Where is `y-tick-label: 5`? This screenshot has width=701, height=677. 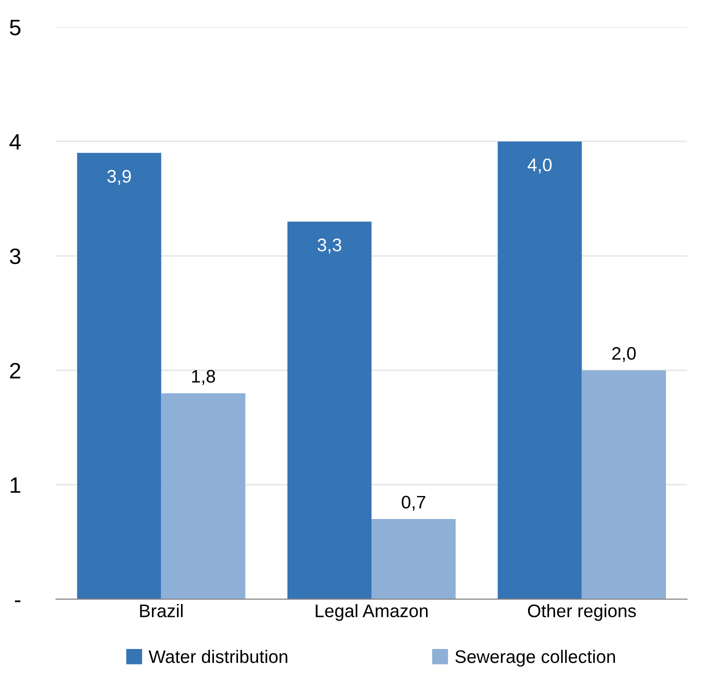 y-tick-label: 5 is located at coordinates (15, 28).